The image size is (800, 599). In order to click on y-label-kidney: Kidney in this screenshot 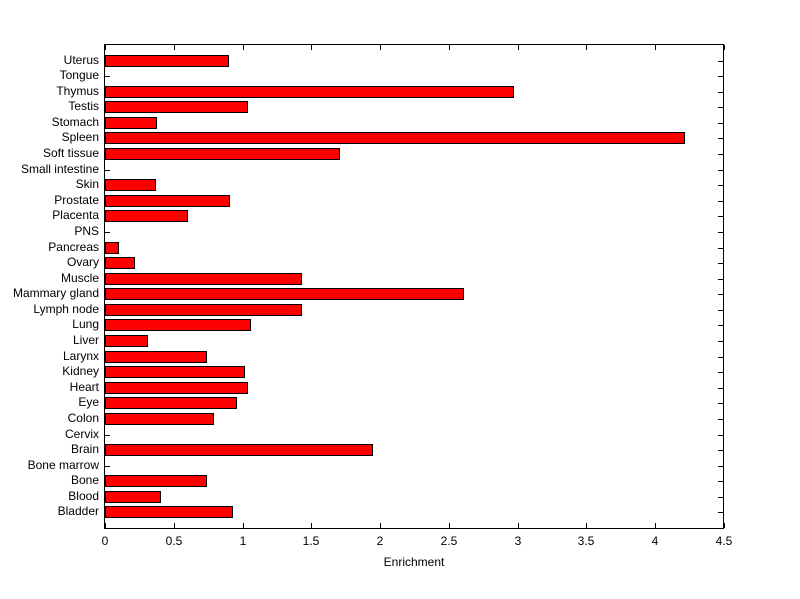, I will do `click(80, 371)`.